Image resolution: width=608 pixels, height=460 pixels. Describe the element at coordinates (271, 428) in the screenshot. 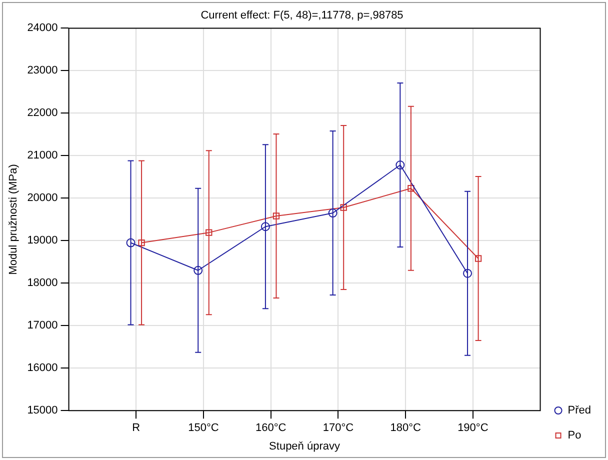

I see `x-tick-label: 160°C` at that location.